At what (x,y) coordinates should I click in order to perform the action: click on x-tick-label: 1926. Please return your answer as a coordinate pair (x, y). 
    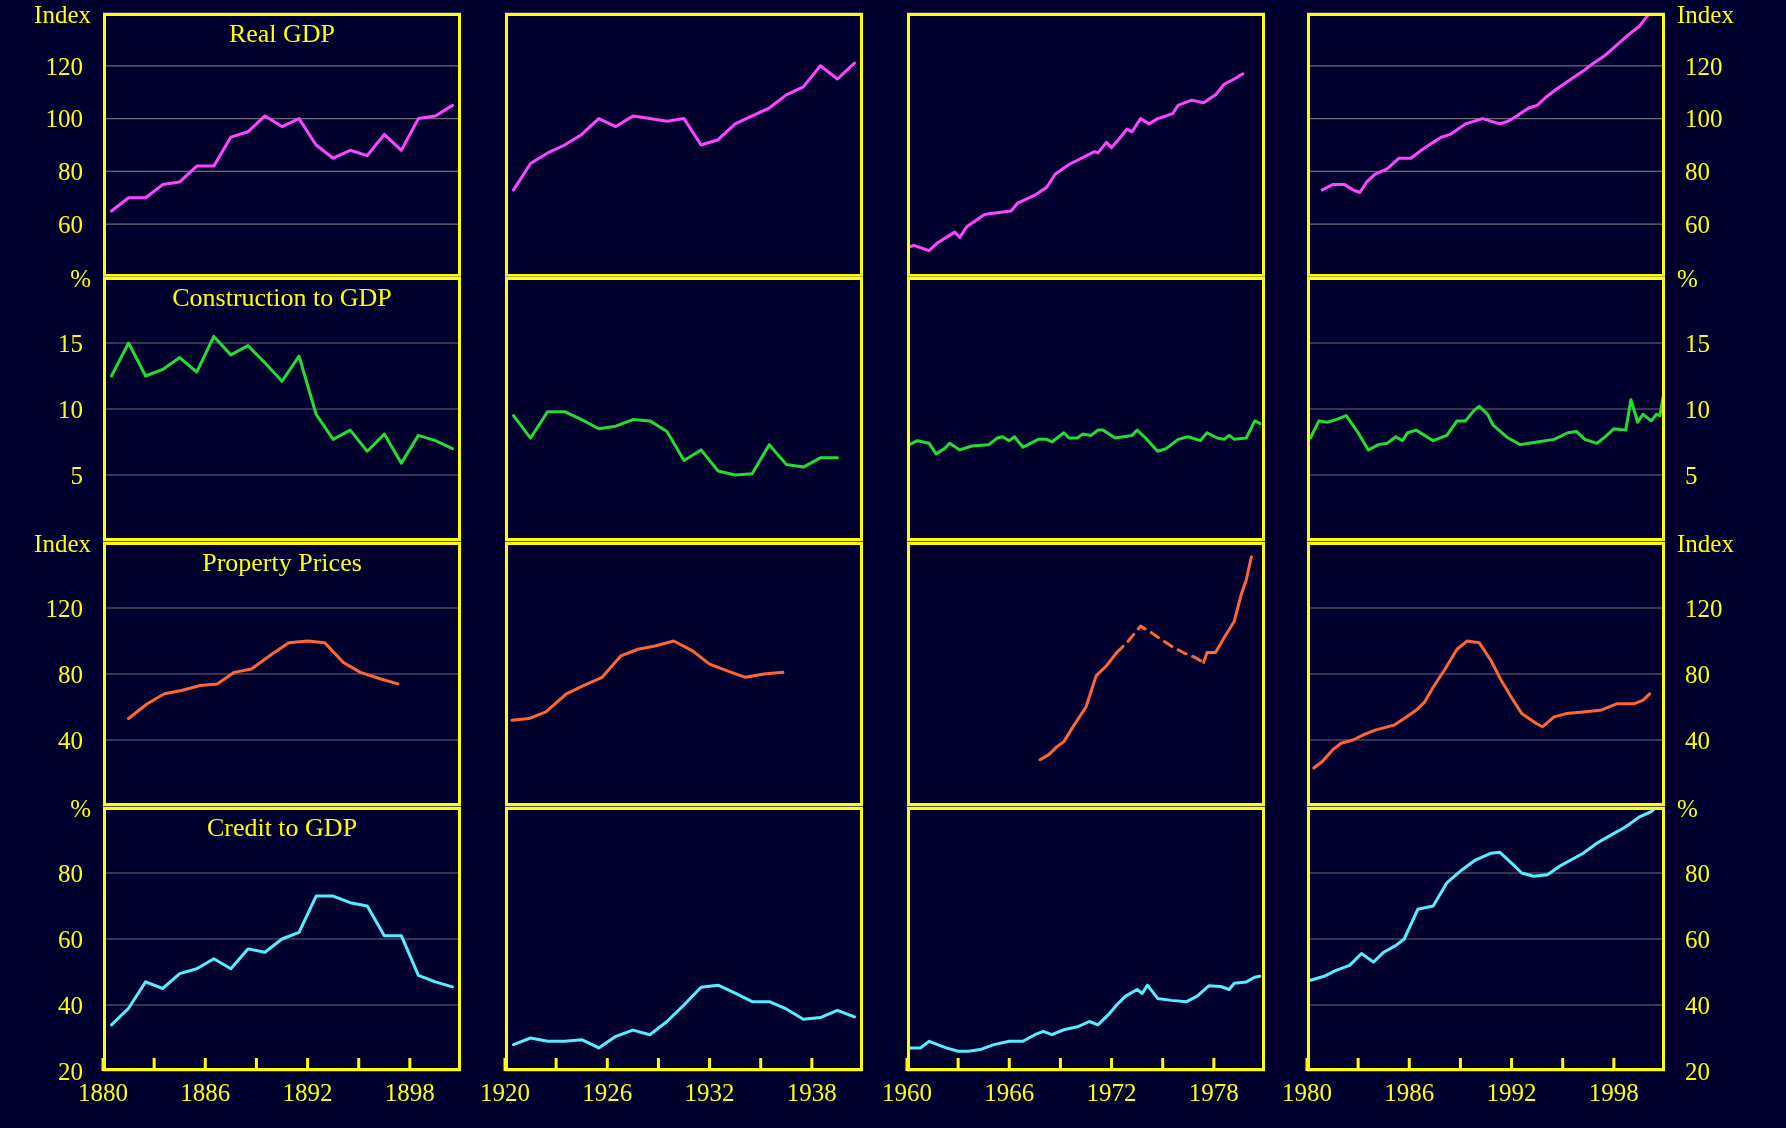
    Looking at the image, I should click on (607, 1092).